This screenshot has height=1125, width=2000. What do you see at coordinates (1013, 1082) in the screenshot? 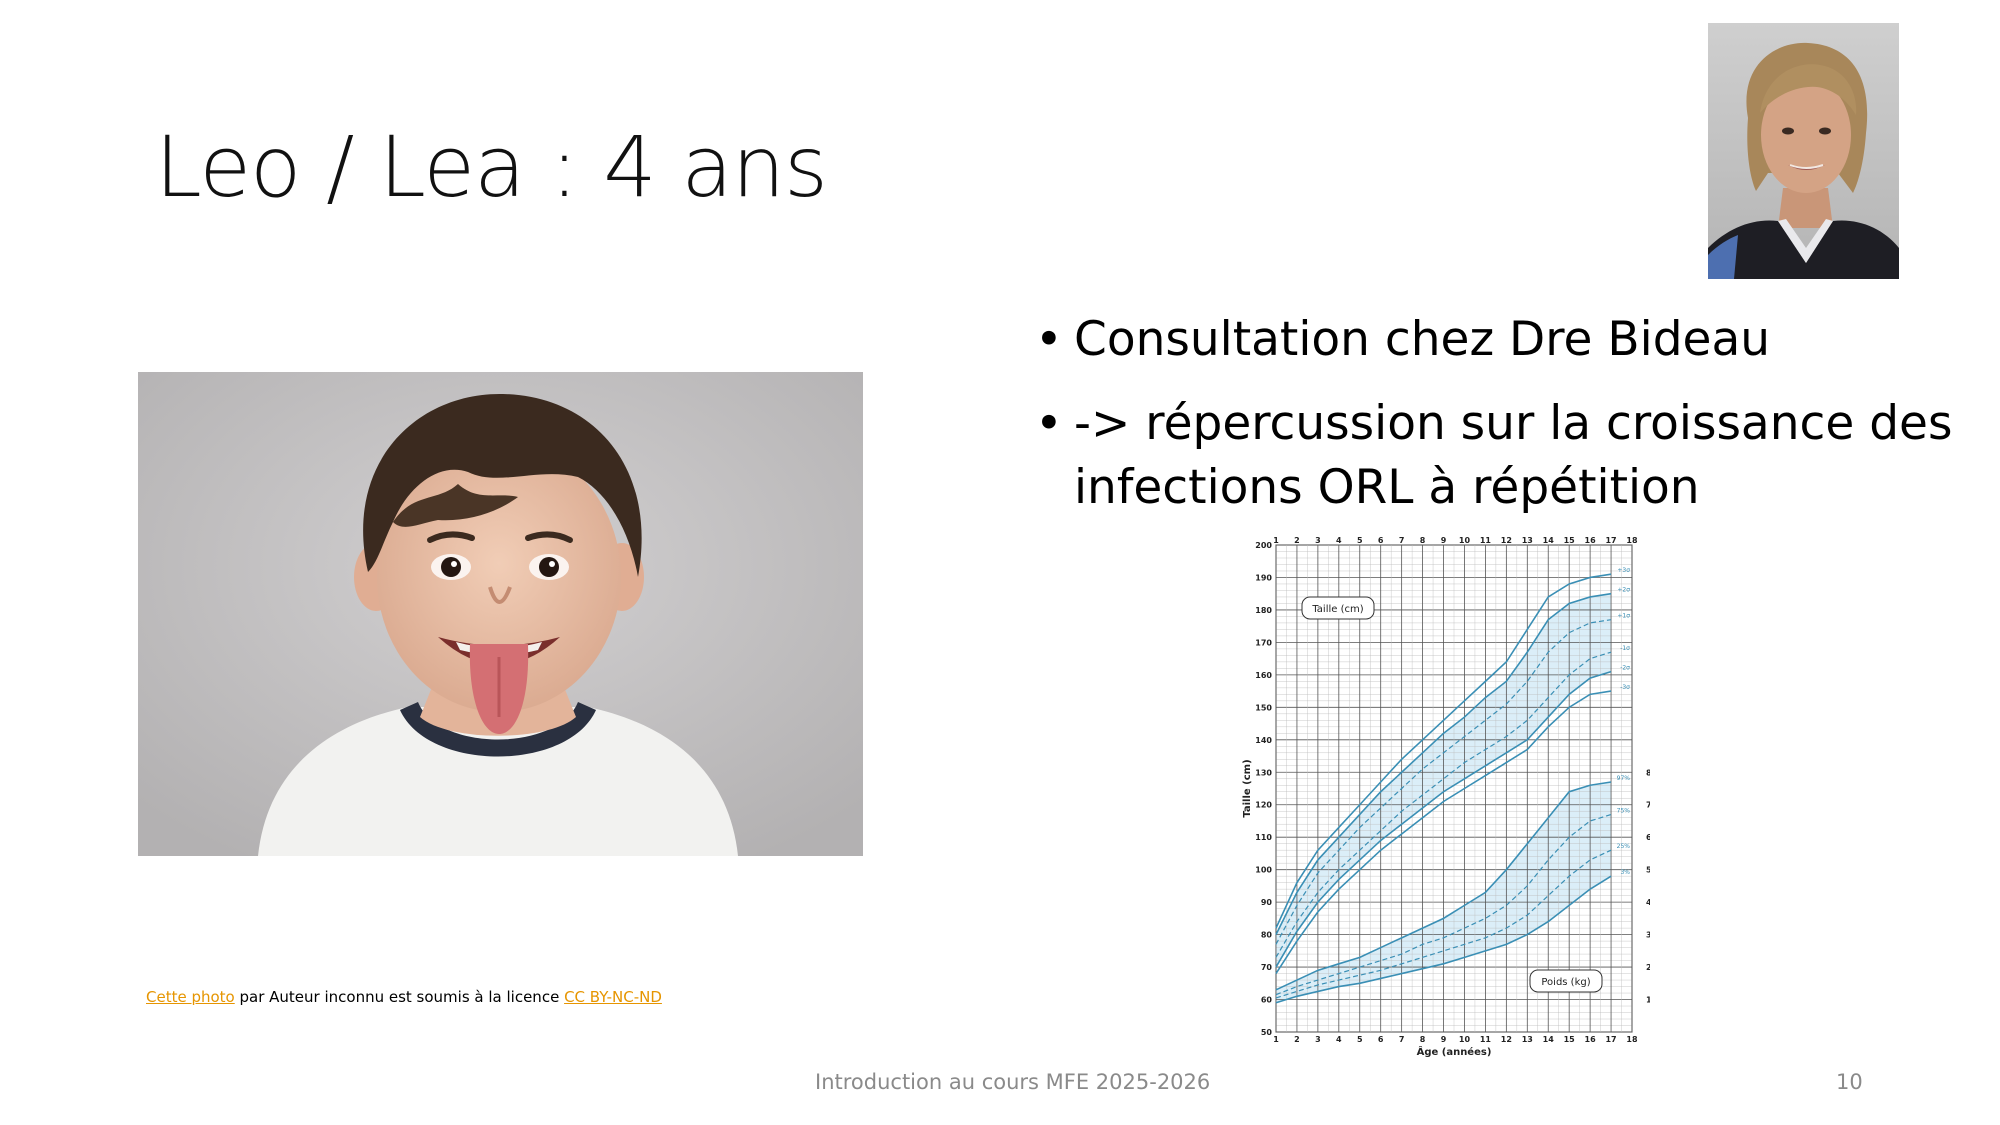
I see `footer-text: Introduction au cours MFE 2025-2026` at bounding box center [1013, 1082].